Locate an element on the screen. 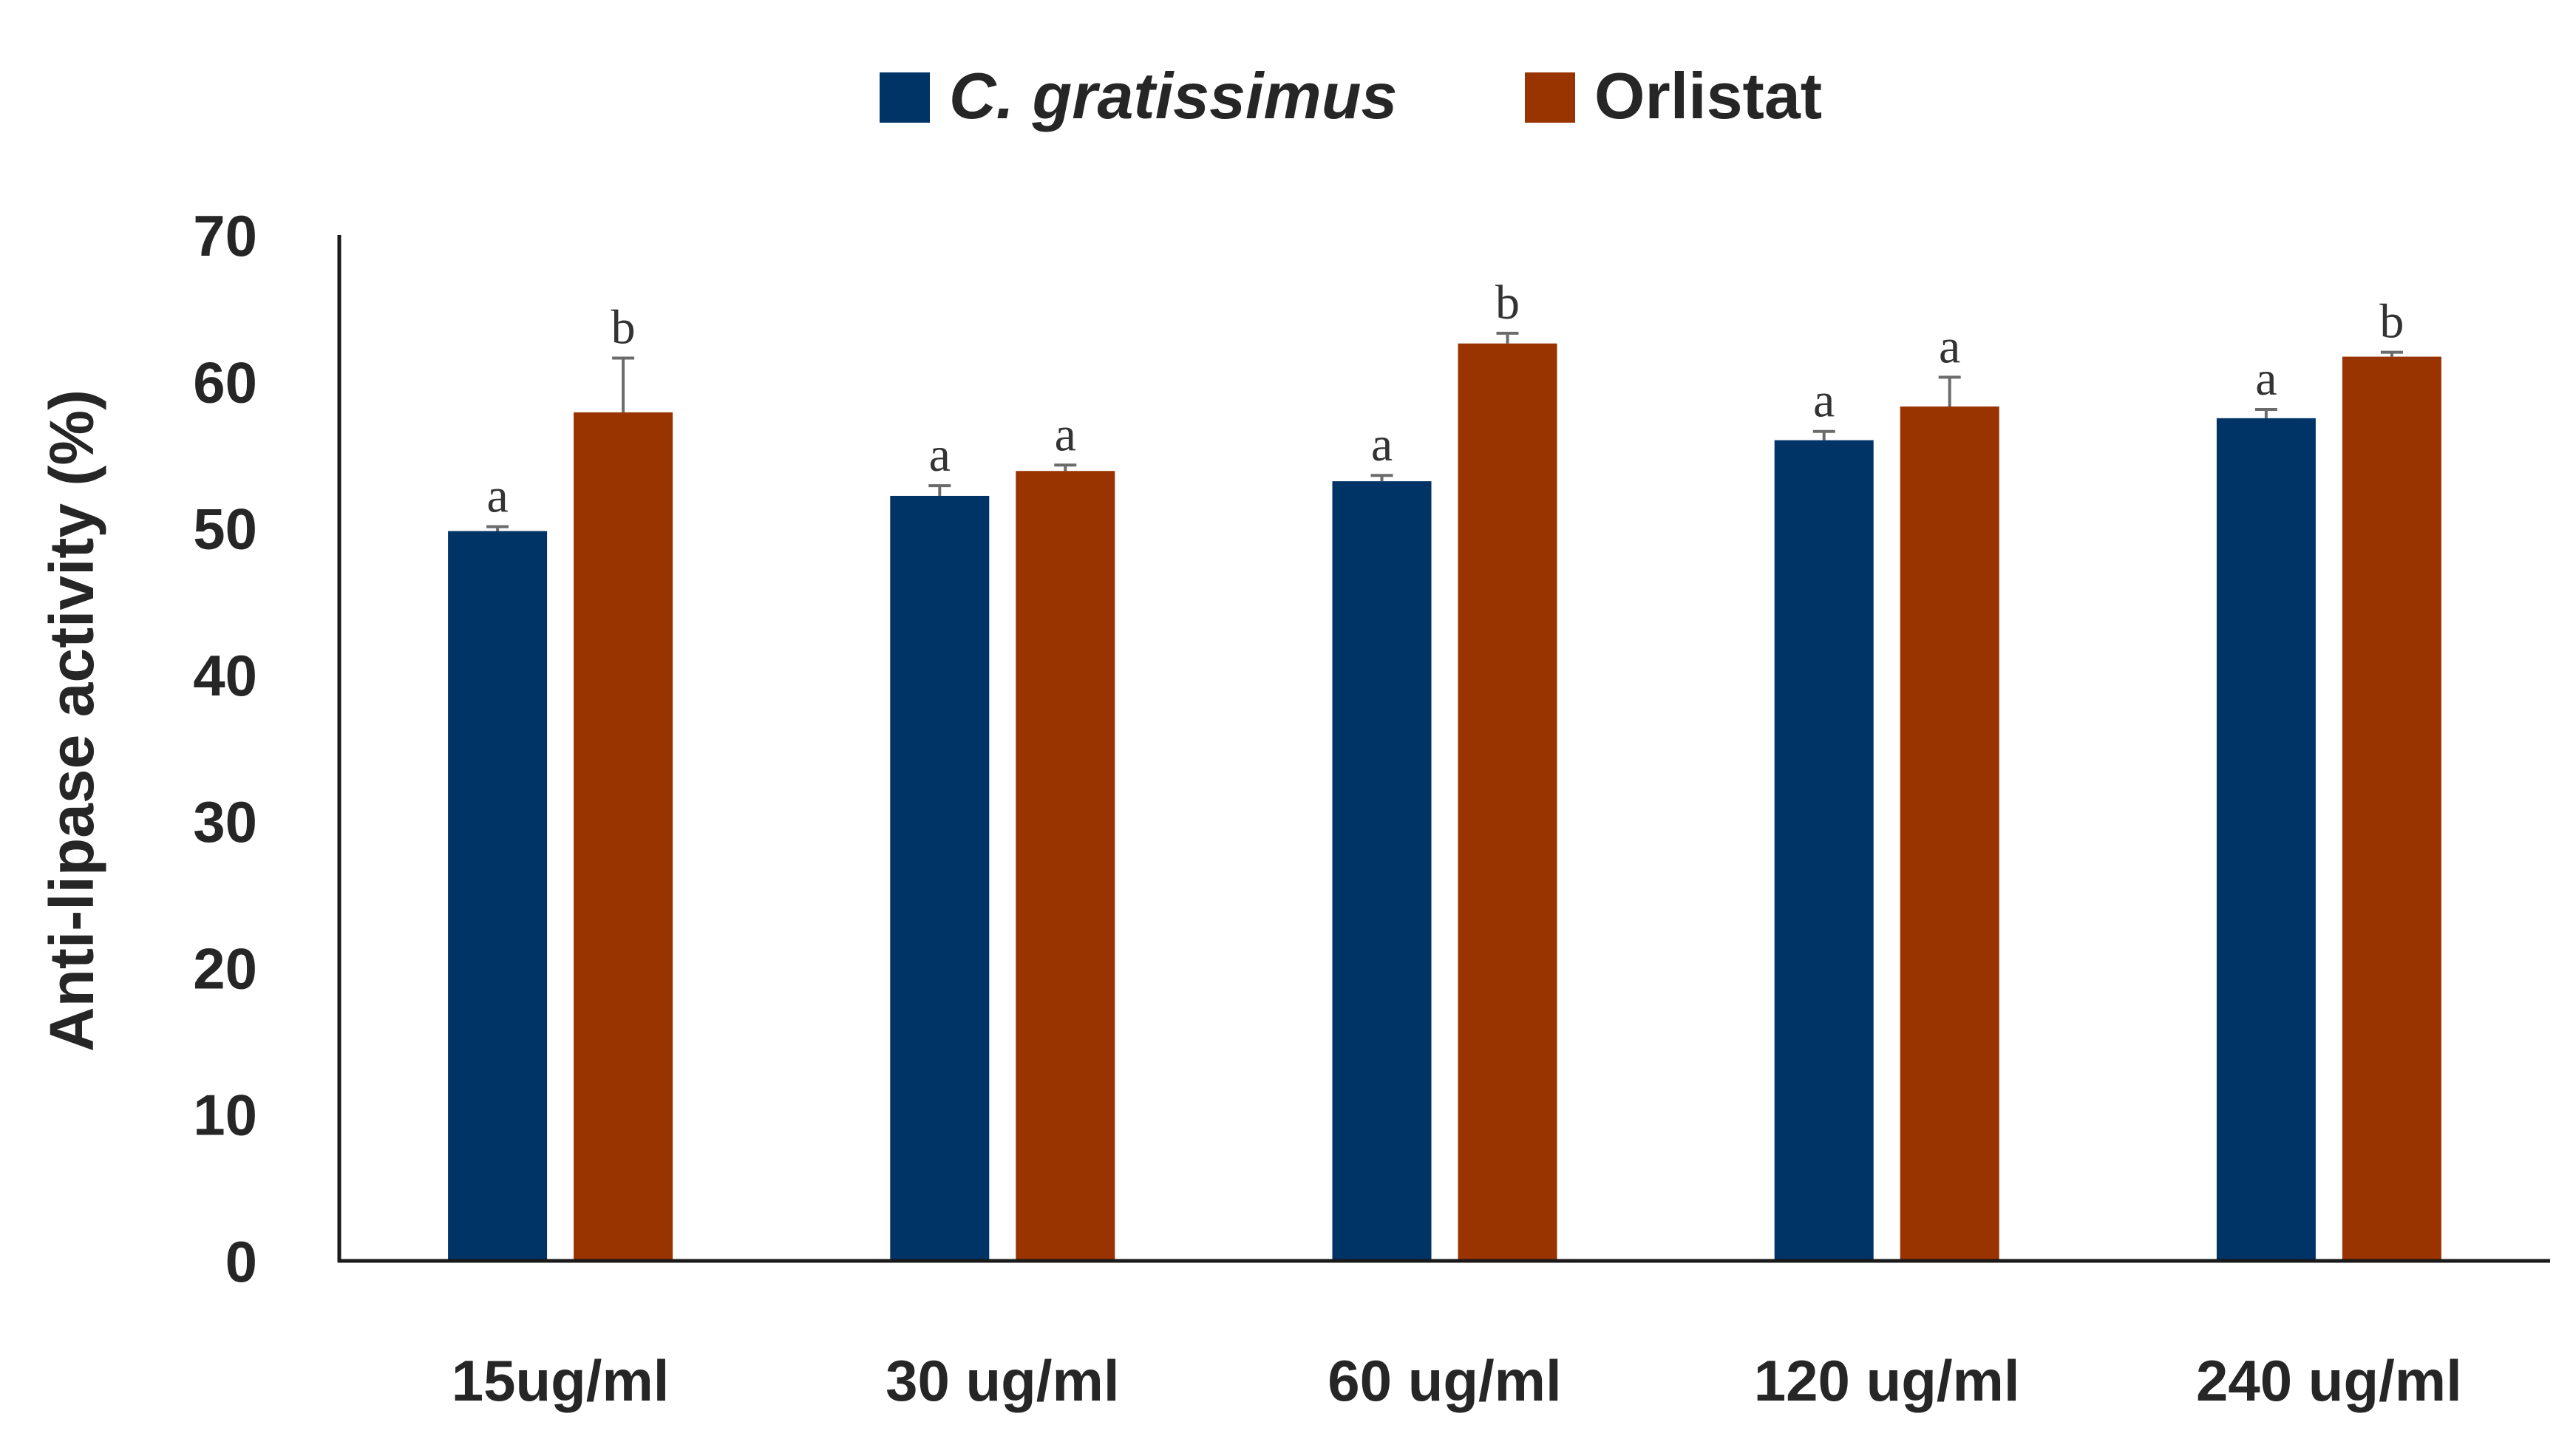 The width and height of the screenshot is (2573, 1456). y-axis-ticks: 0 10 20 30 40 50 60 70 is located at coordinates (225, 748).